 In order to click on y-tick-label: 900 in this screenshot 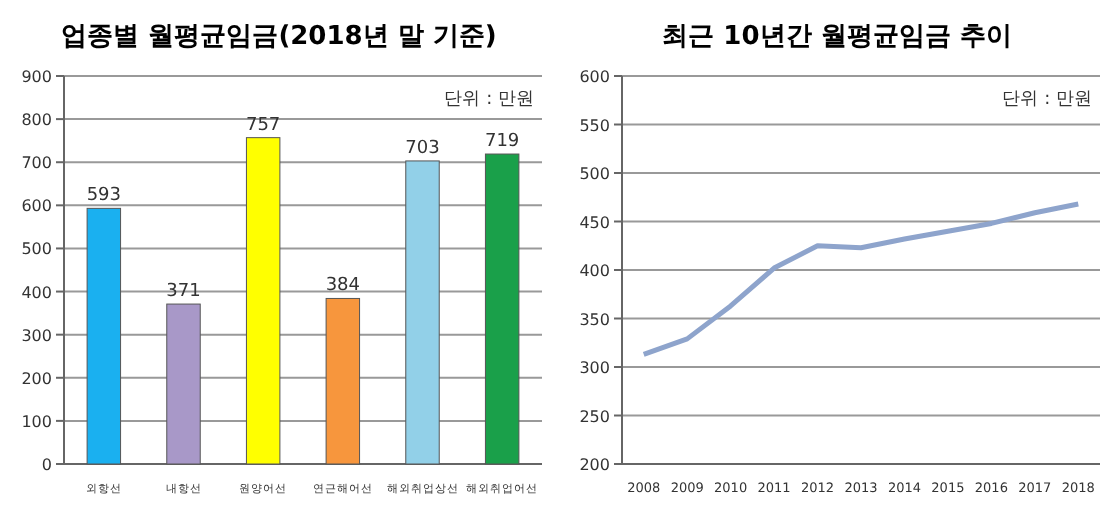, I will do `click(36, 77)`.